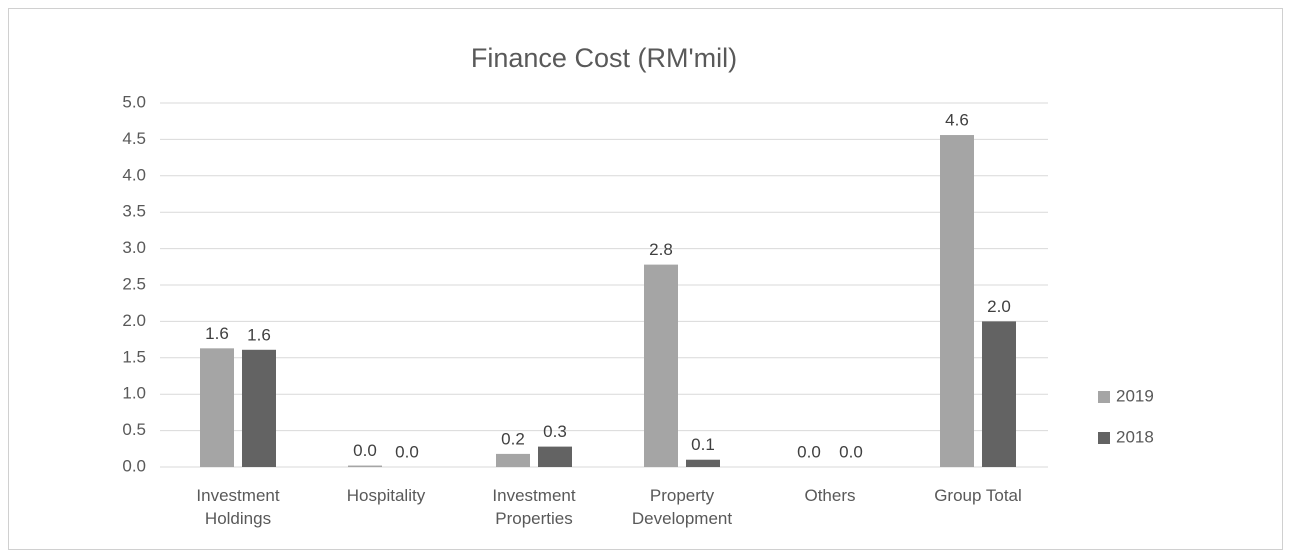 Image resolution: width=1291 pixels, height=558 pixels. I want to click on y-tick-label: 3.0, so click(134, 247).